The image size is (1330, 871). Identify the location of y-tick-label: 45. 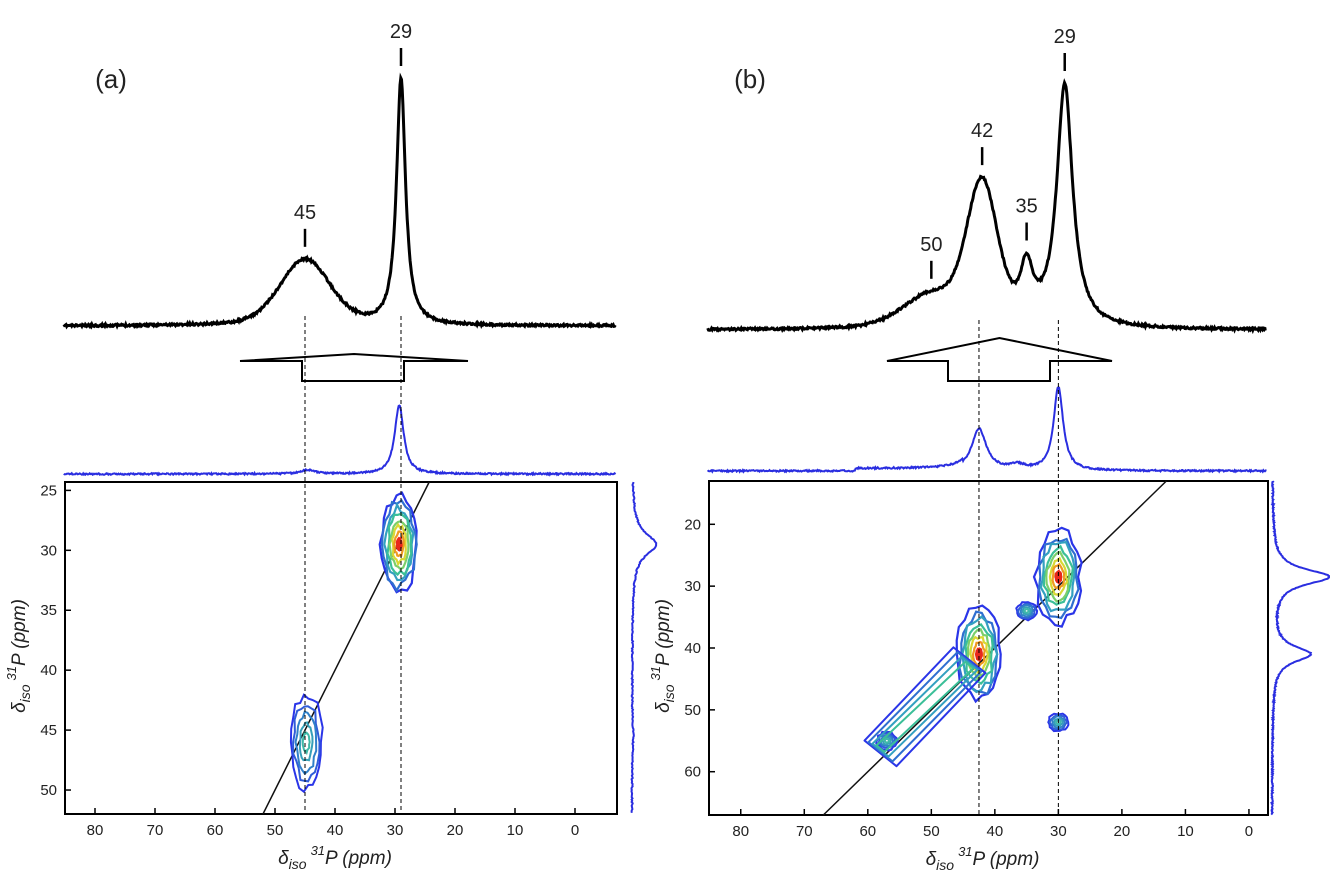
(48, 730).